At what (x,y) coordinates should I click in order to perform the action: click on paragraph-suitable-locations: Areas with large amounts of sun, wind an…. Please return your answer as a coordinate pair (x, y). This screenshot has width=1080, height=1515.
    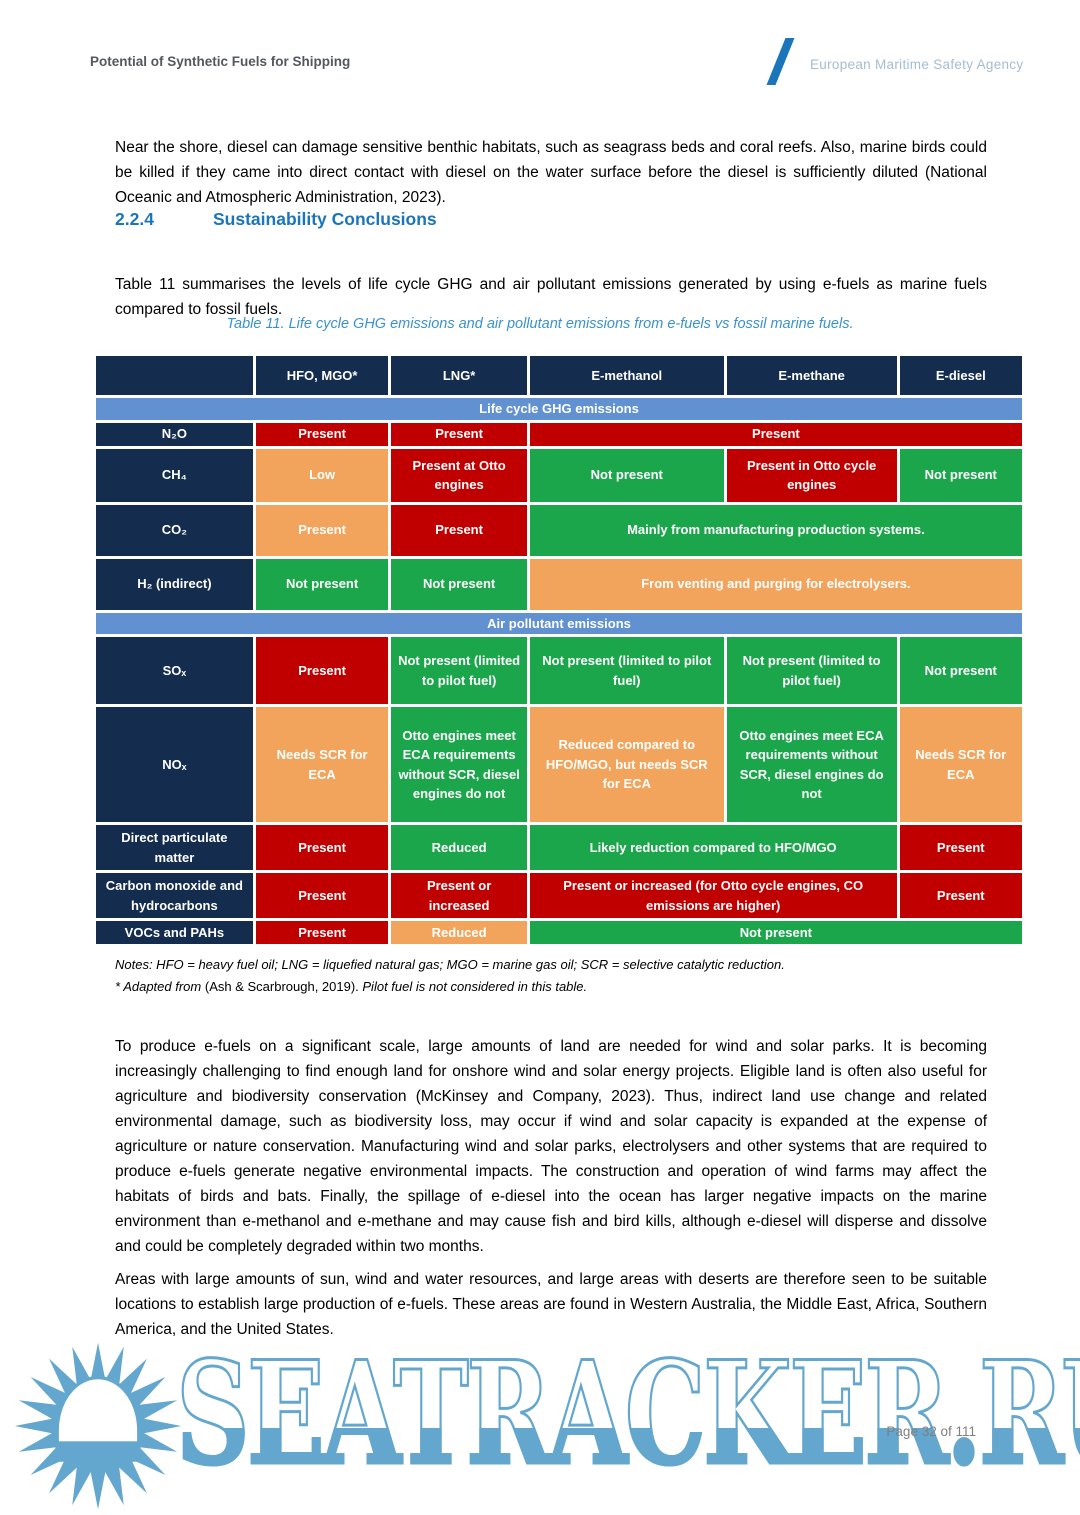
    Looking at the image, I should click on (551, 1304).